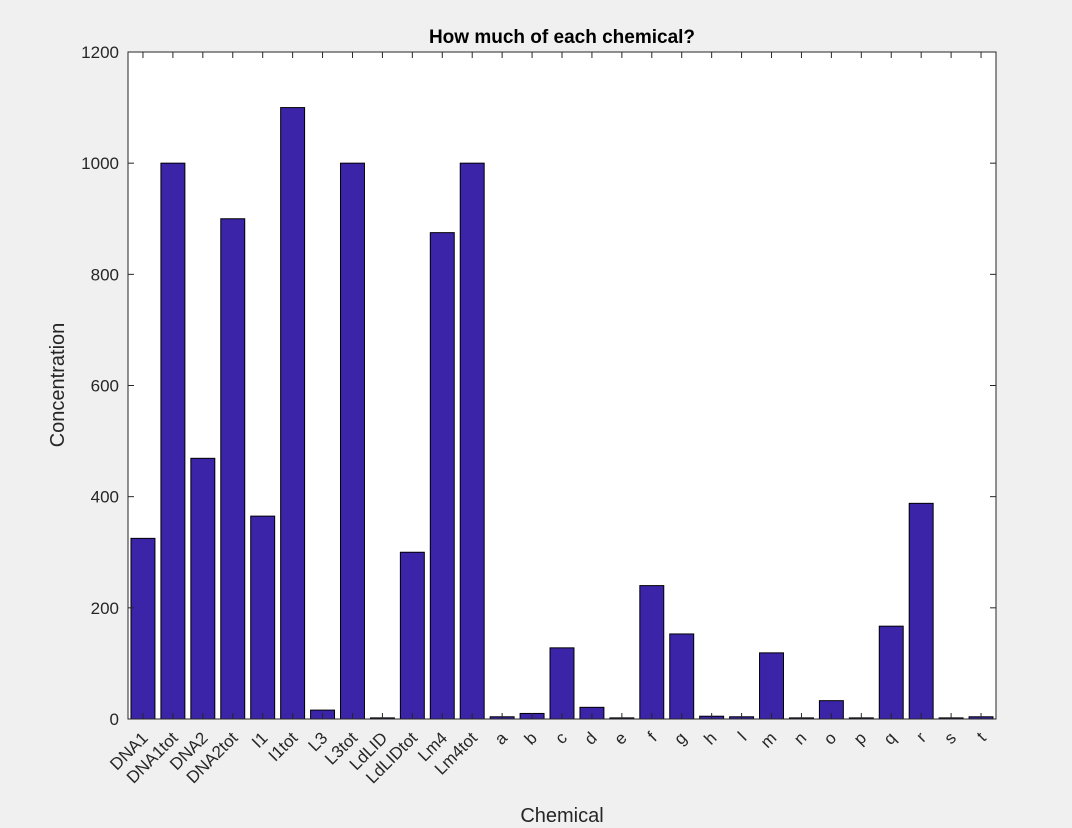  Describe the element at coordinates (472, 441) in the screenshot. I see `bar-Lm4tot` at that location.